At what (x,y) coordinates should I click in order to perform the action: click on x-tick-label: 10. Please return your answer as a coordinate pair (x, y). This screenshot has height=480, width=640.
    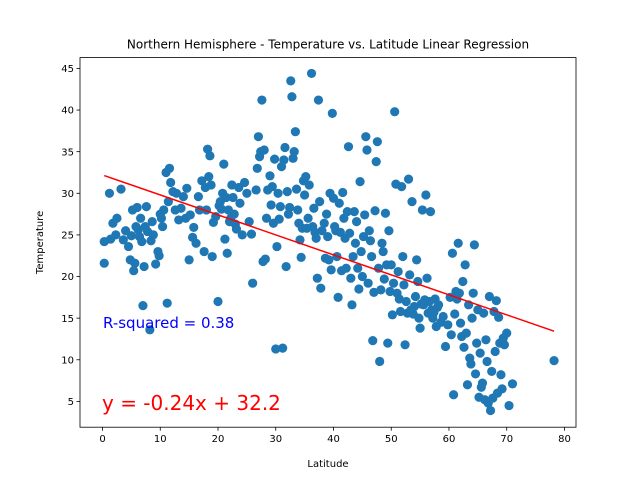
    Looking at the image, I should click on (160, 439).